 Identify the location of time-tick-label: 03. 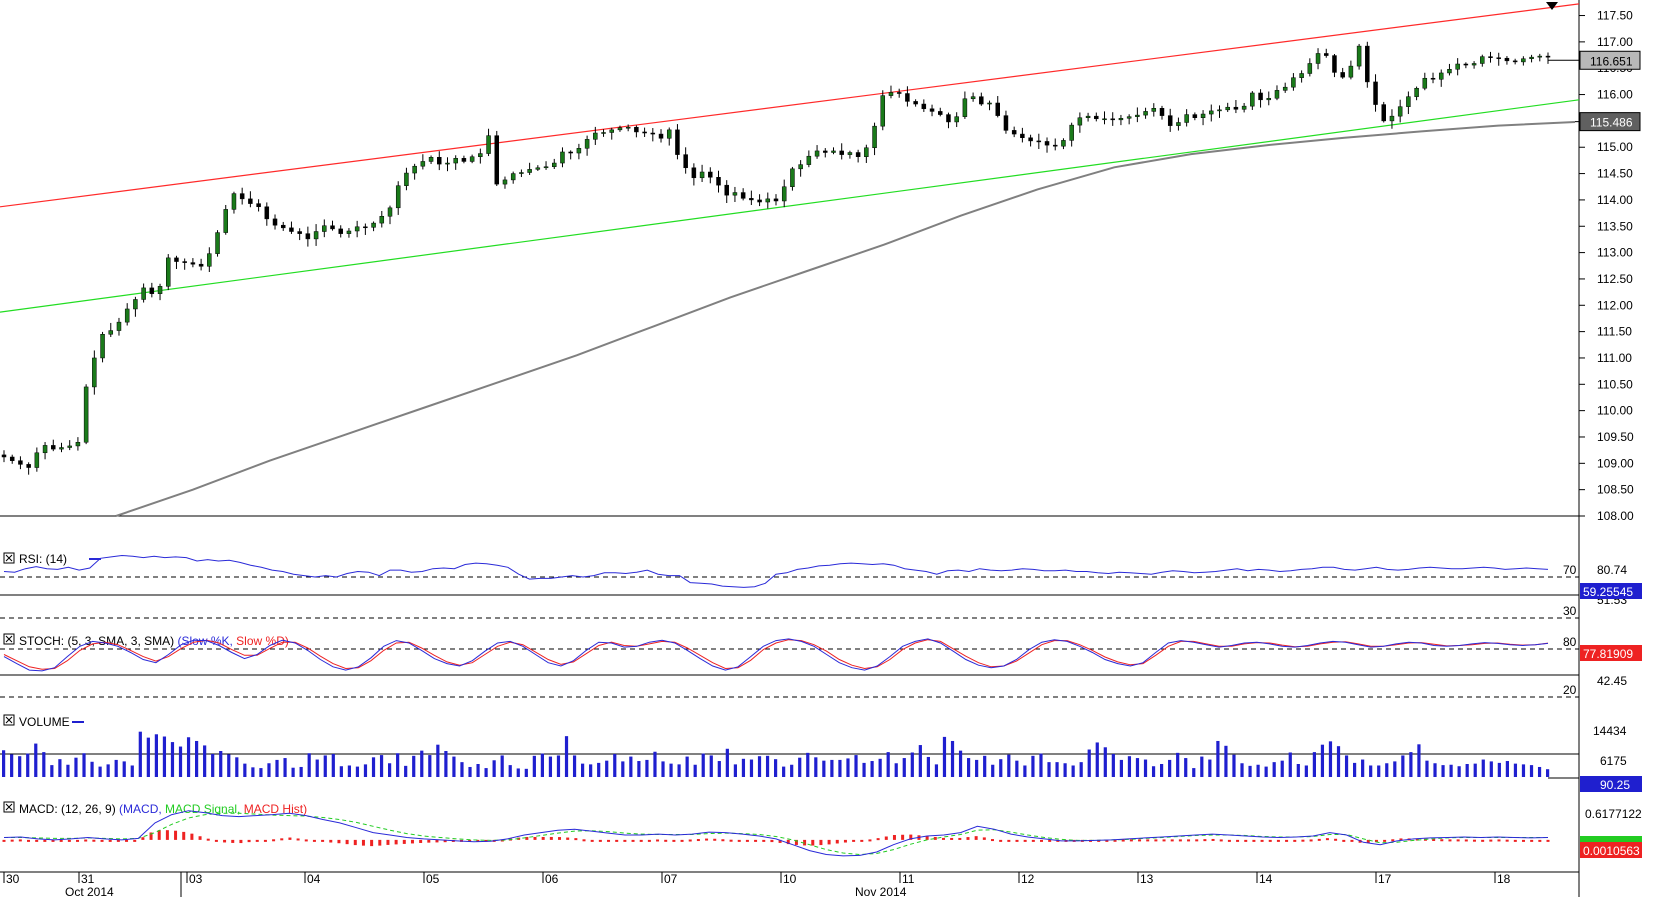
(196, 879).